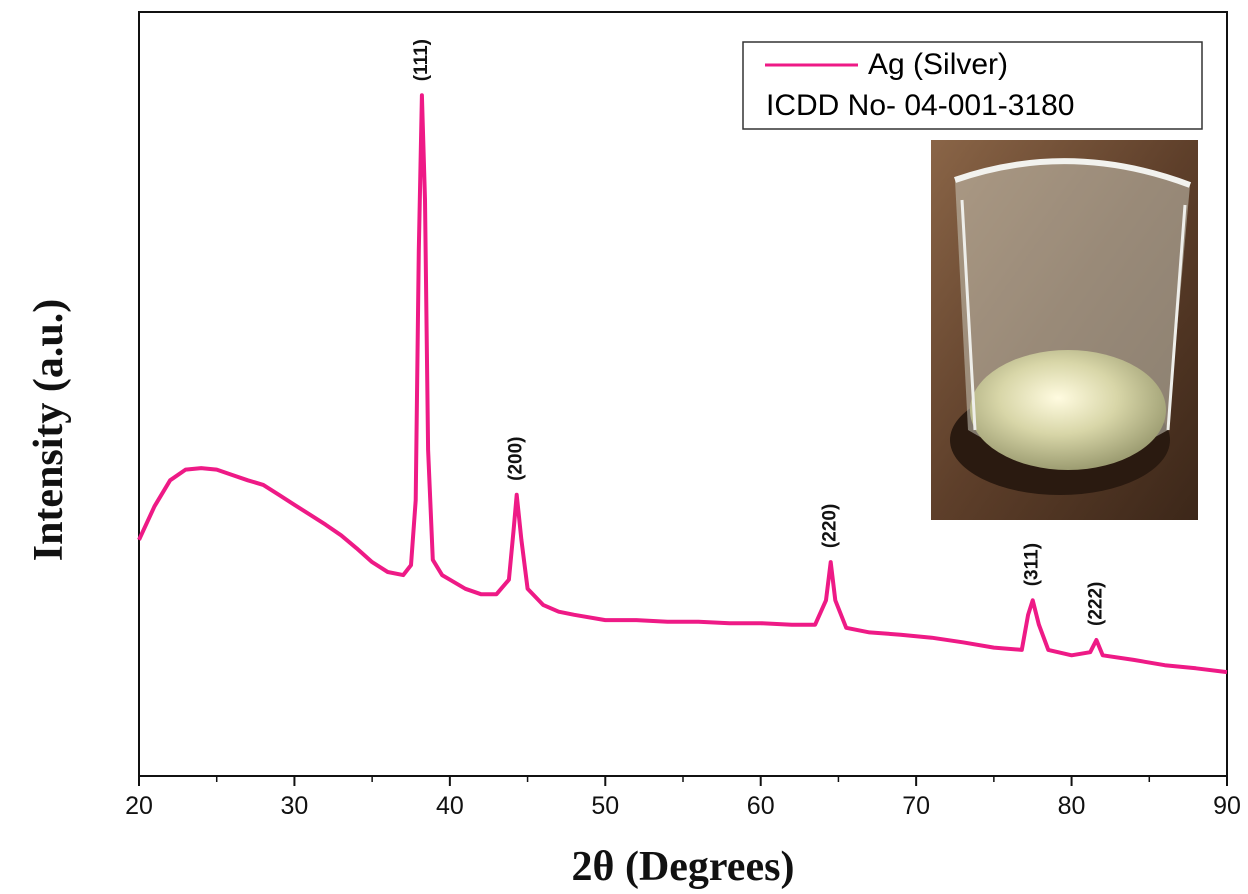 The height and width of the screenshot is (894, 1248). I want to click on x-tick-label: 80, so click(1072, 806).